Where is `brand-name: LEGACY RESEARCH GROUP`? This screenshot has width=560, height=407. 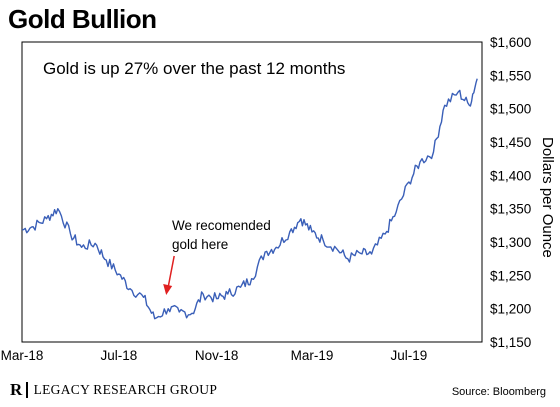 brand-name: LEGACY RESEARCH GROUP is located at coordinates (125, 389).